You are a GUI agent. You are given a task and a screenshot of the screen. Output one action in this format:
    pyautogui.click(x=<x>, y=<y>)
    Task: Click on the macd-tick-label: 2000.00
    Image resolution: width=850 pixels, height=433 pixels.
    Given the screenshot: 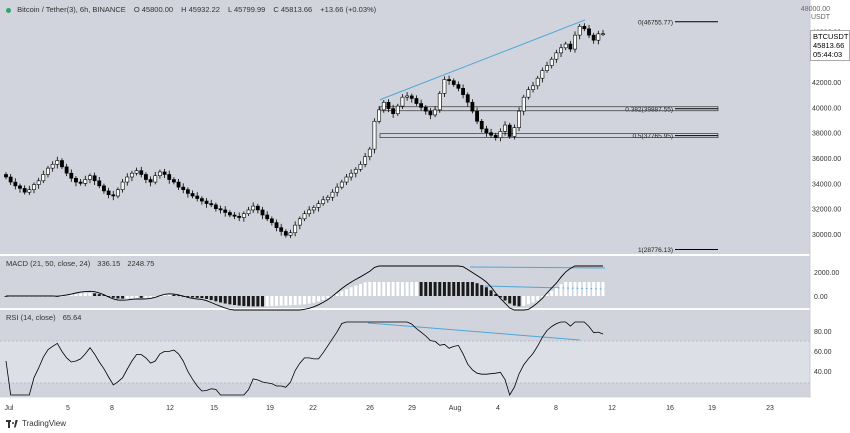 What is the action you would take?
    pyautogui.click(x=826, y=273)
    